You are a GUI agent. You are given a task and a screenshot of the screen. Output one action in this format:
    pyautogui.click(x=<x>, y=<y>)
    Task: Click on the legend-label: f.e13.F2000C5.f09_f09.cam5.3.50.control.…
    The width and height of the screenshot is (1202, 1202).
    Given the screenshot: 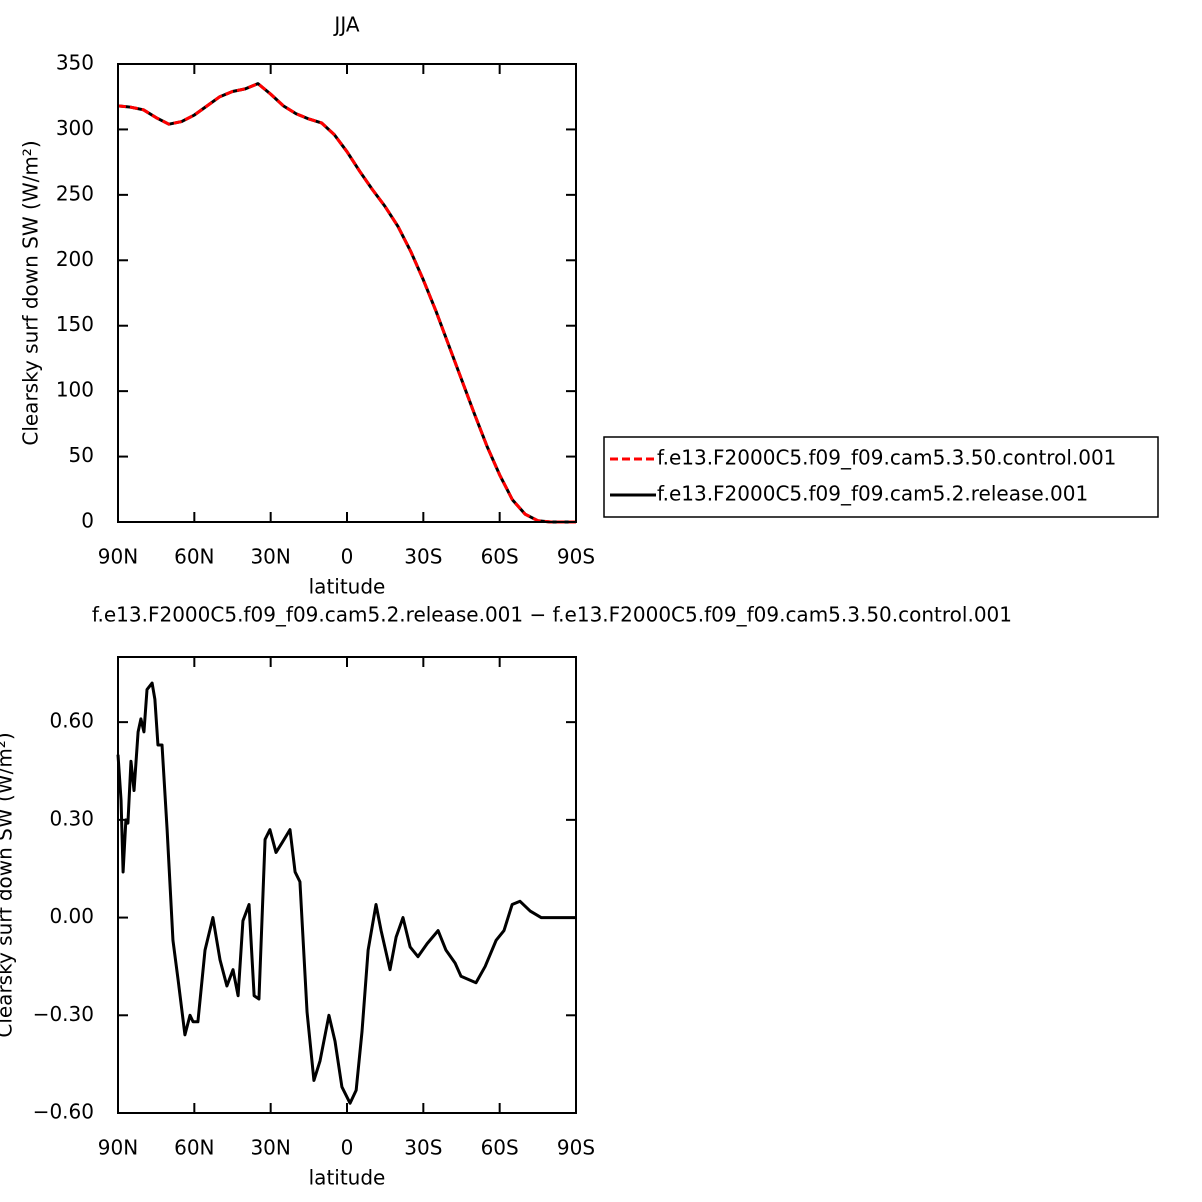 What is the action you would take?
    pyautogui.click(x=886, y=458)
    